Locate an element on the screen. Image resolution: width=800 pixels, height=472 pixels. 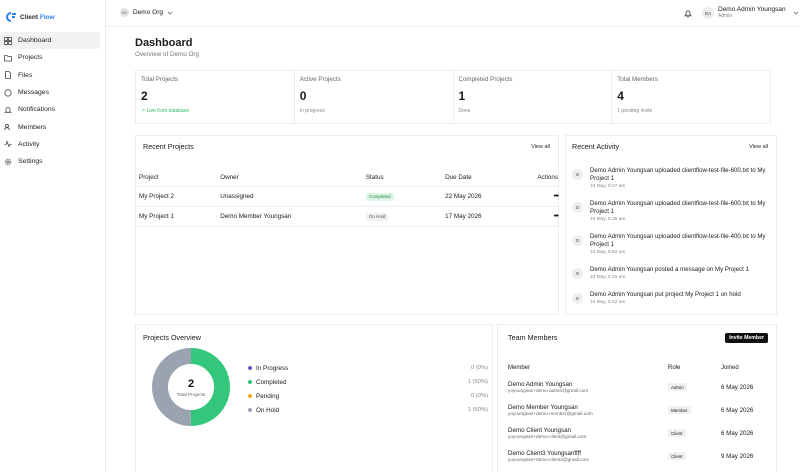
status-badge: On Hold is located at coordinates (377, 216).